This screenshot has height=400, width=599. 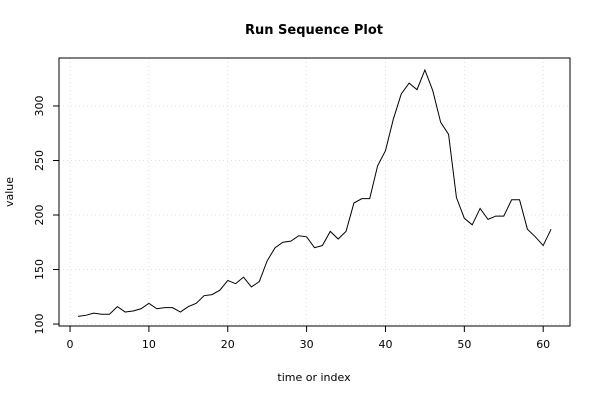 I want to click on x-tick-label: 60, so click(x=543, y=344).